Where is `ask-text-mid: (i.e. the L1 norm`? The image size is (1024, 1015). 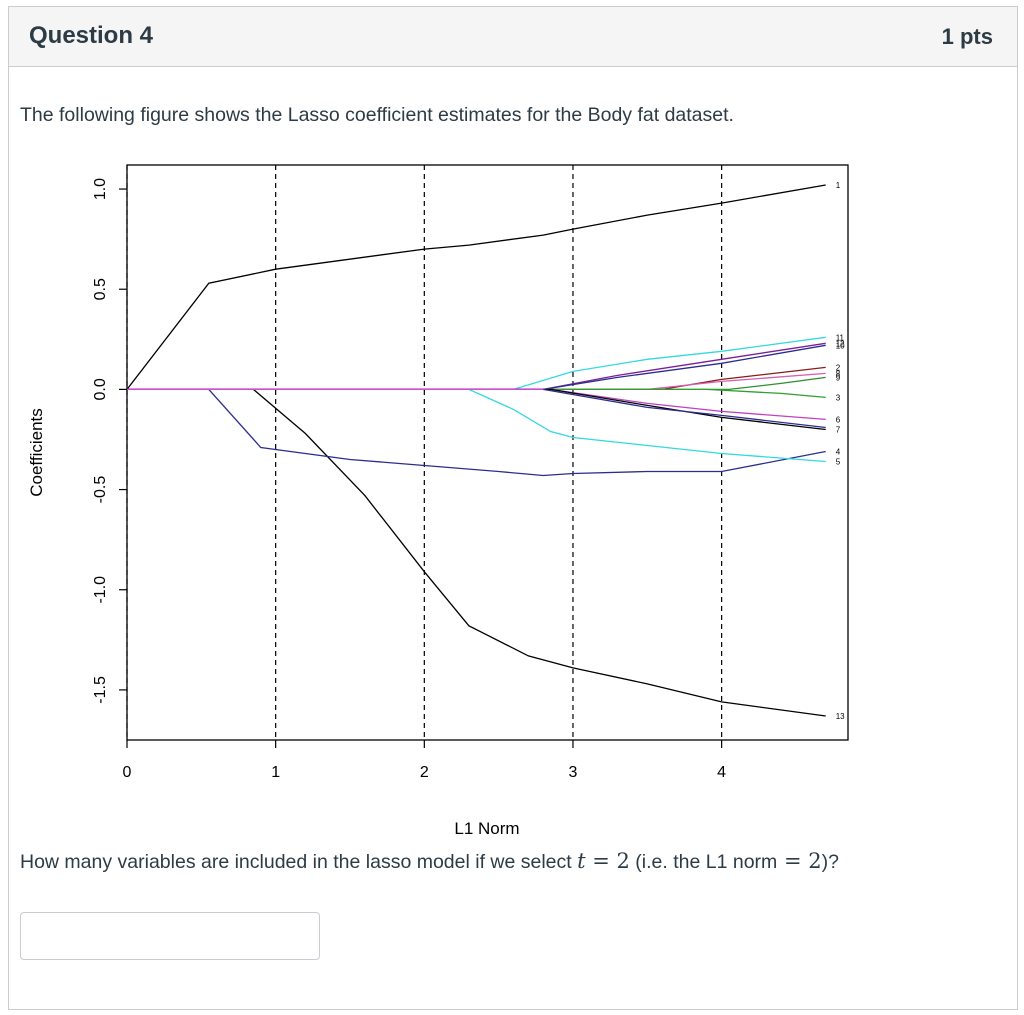
ask-text-mid: (i.e. the L1 norm is located at coordinates (703, 862).